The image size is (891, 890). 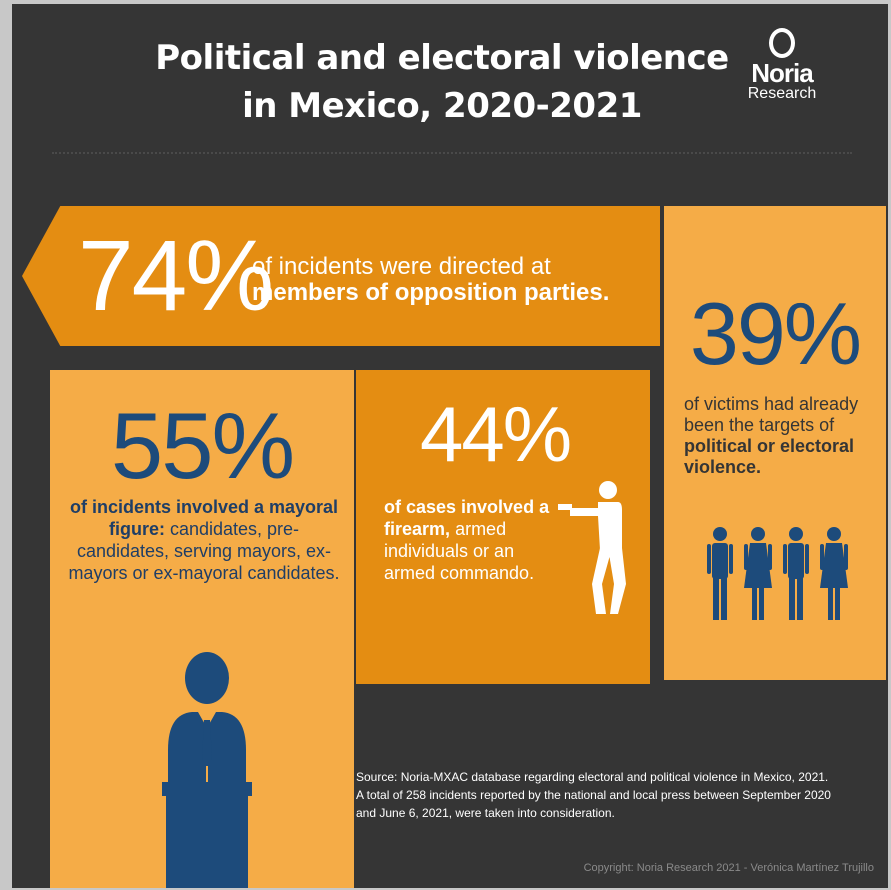 I want to click on stat-opposition-text-bold: members of opposition parties., so click(x=431, y=292).